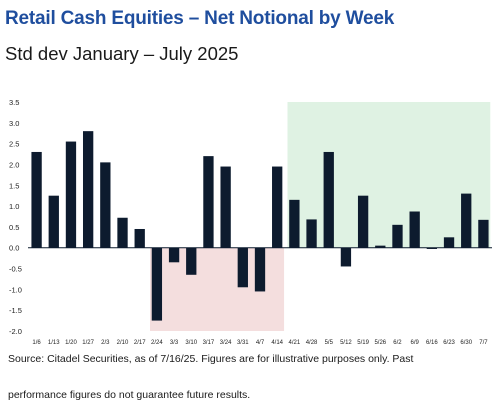 The width and height of the screenshot is (504, 410). What do you see at coordinates (14, 185) in the screenshot?
I see `y-tick-label: 1.5` at bounding box center [14, 185].